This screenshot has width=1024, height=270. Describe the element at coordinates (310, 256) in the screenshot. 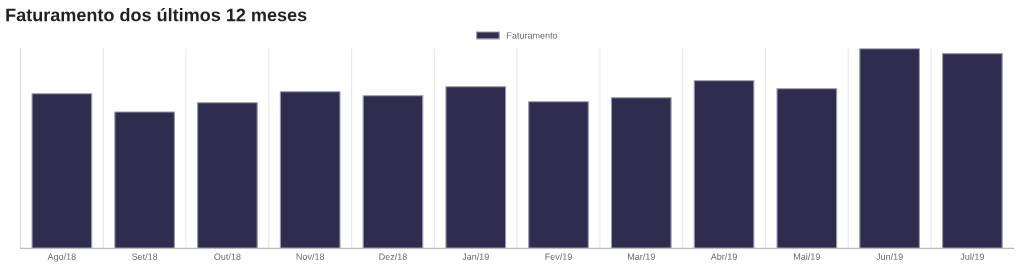

I see `x-tick-label: Nov/18` at that location.